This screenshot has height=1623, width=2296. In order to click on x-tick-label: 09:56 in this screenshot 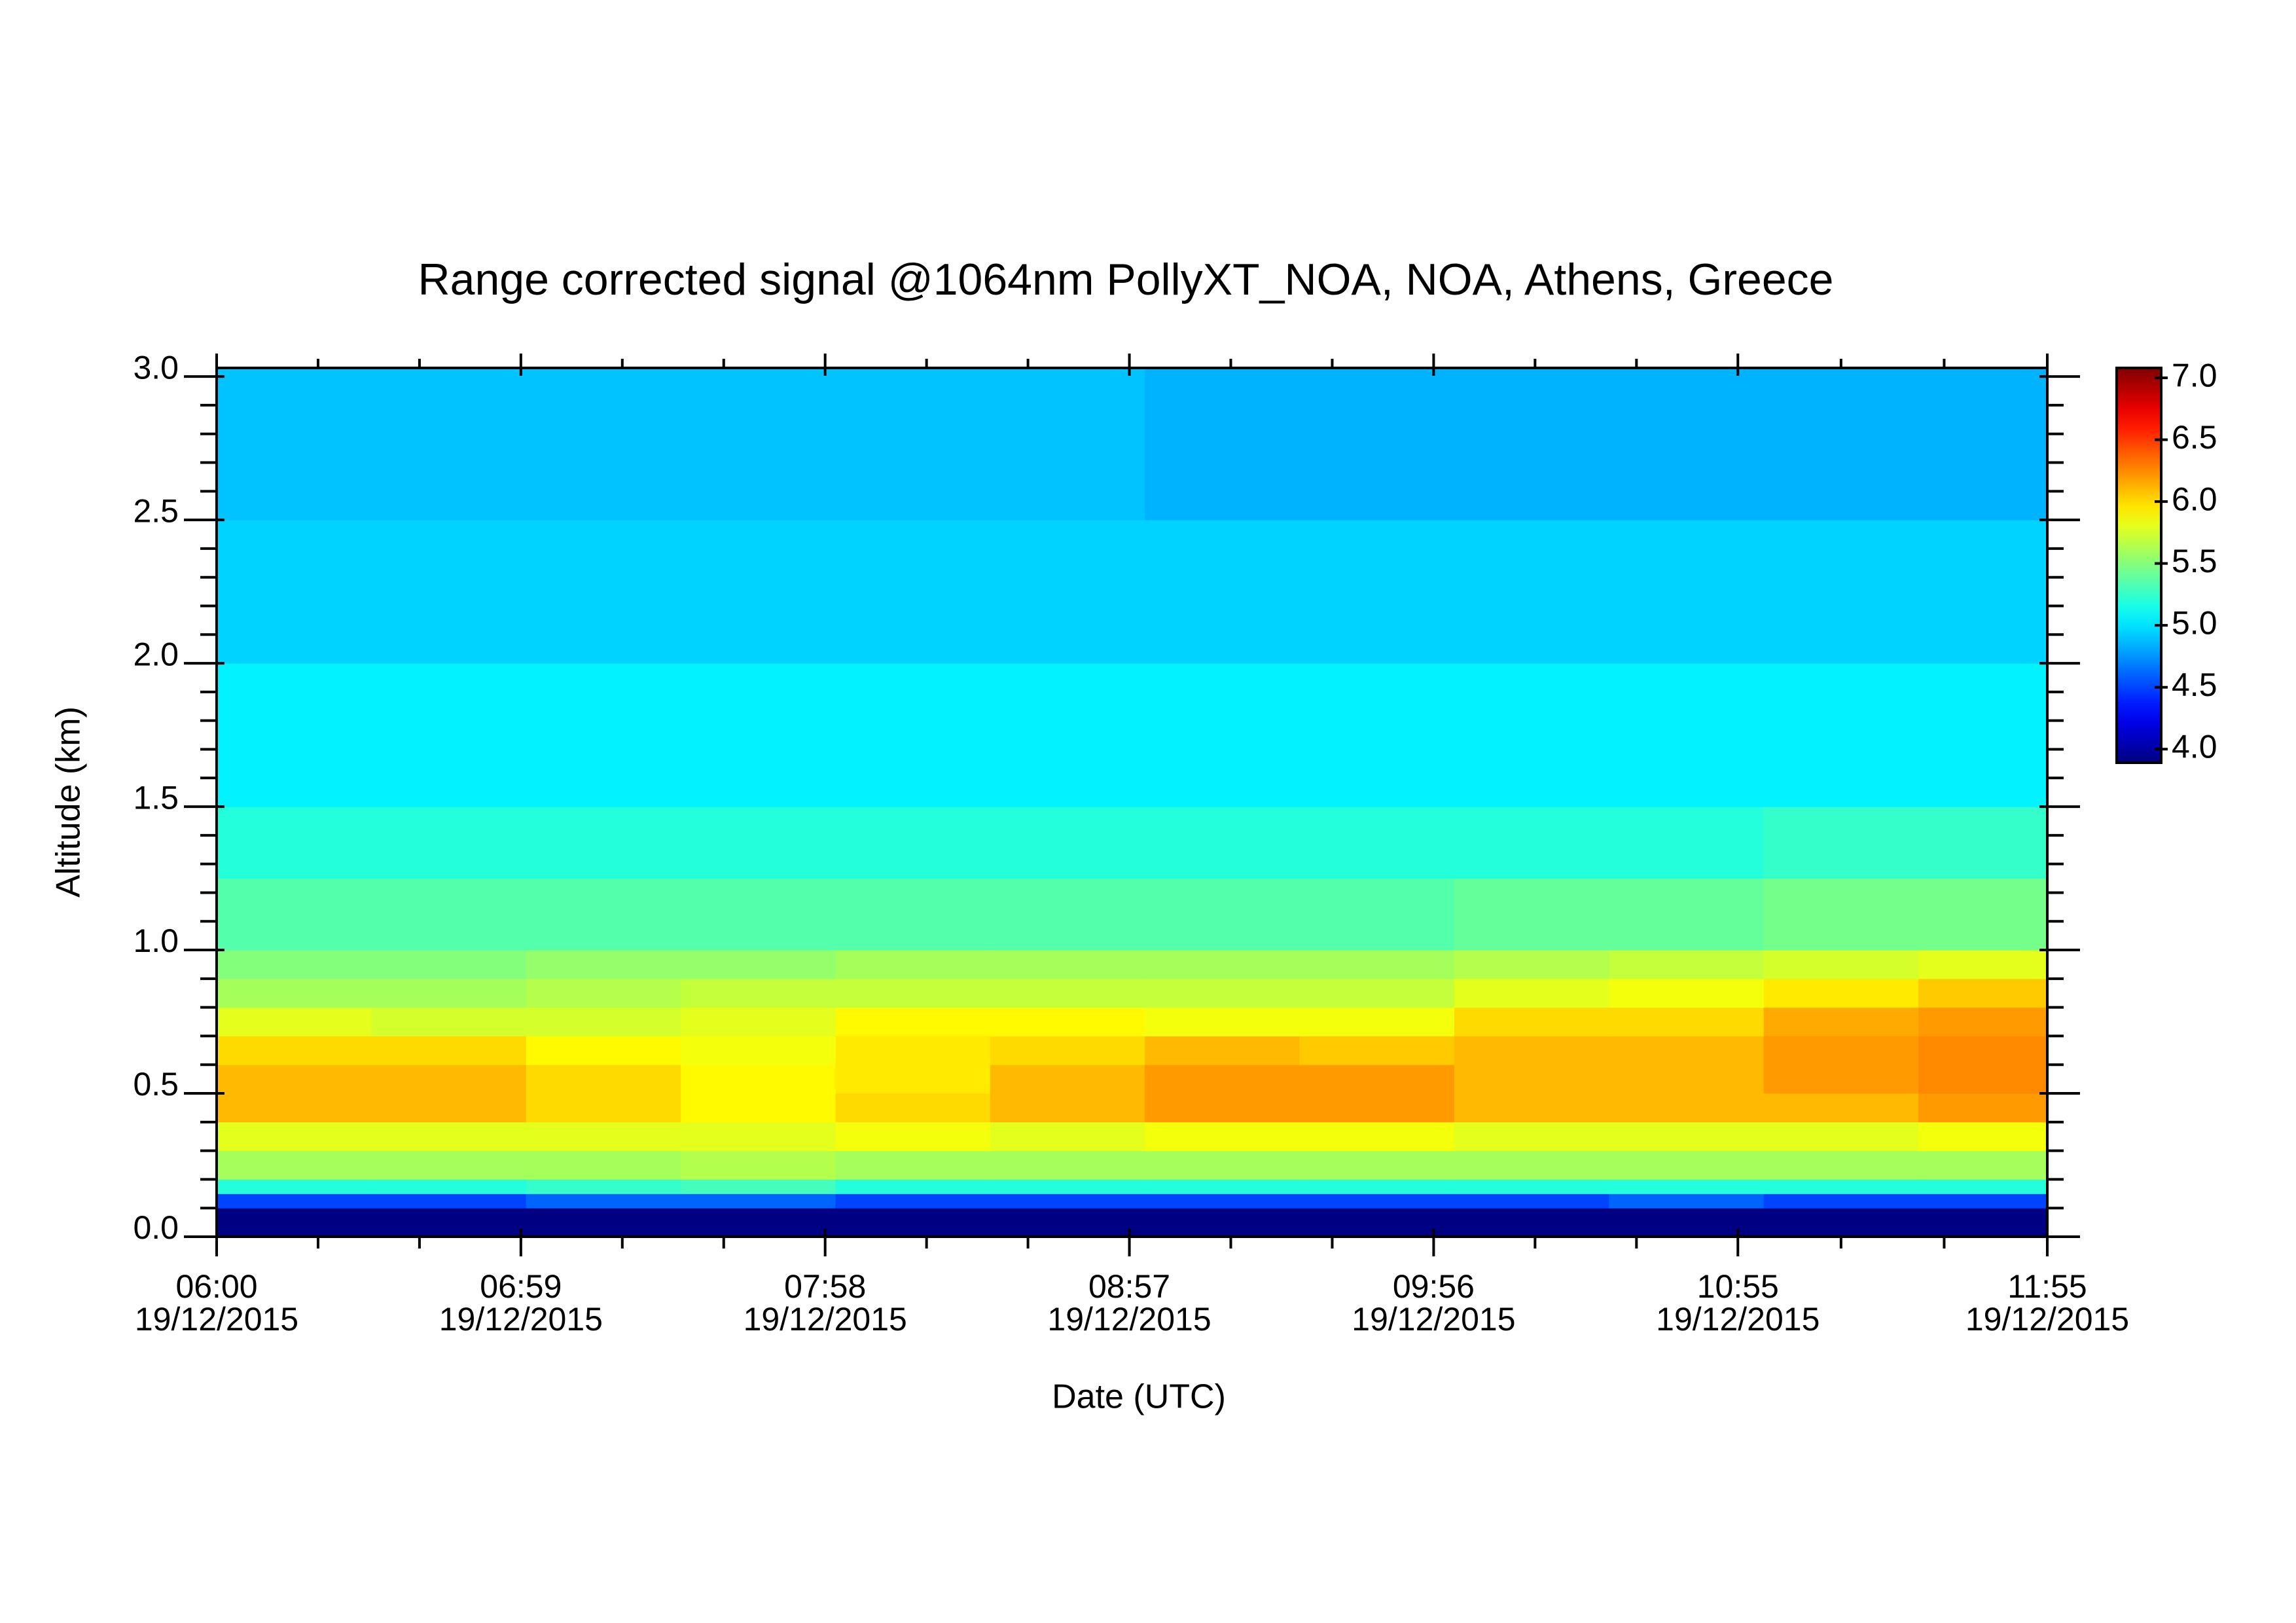, I will do `click(1434, 1286)`.